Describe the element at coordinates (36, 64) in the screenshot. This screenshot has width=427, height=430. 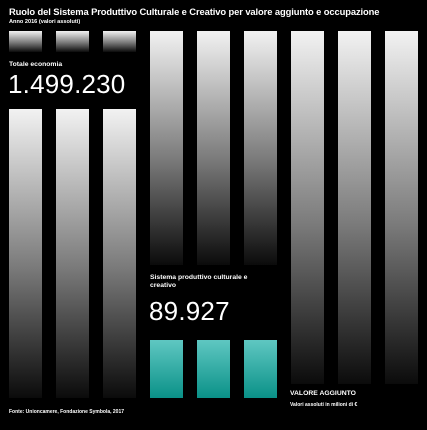
I see `total-economy-label: Totale economia` at that location.